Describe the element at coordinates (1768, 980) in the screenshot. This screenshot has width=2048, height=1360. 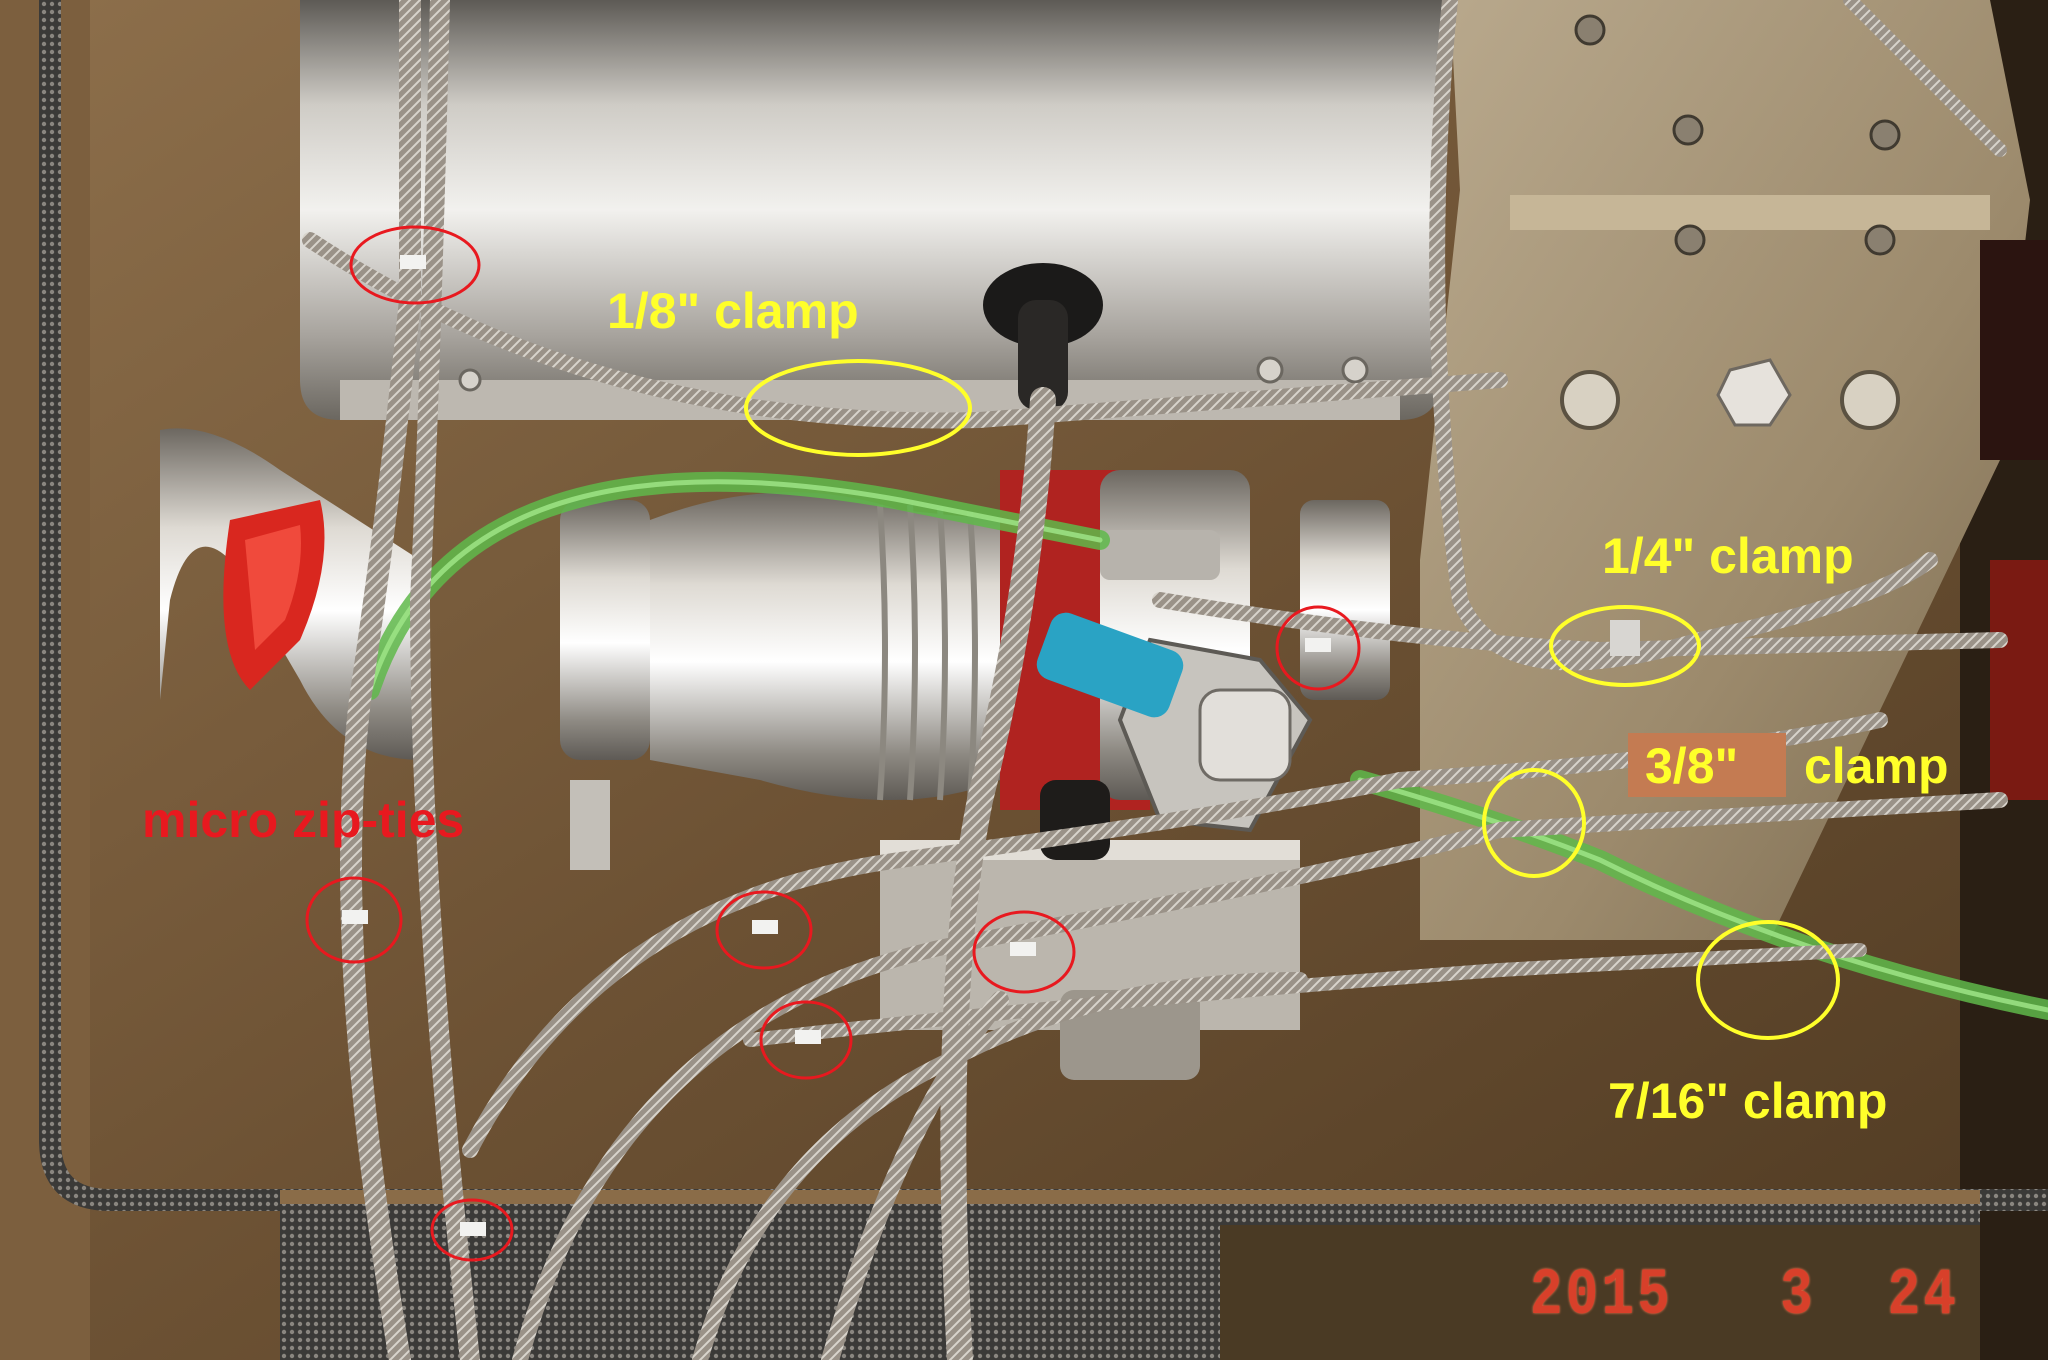
I see `clamp-7-16-marker` at that location.